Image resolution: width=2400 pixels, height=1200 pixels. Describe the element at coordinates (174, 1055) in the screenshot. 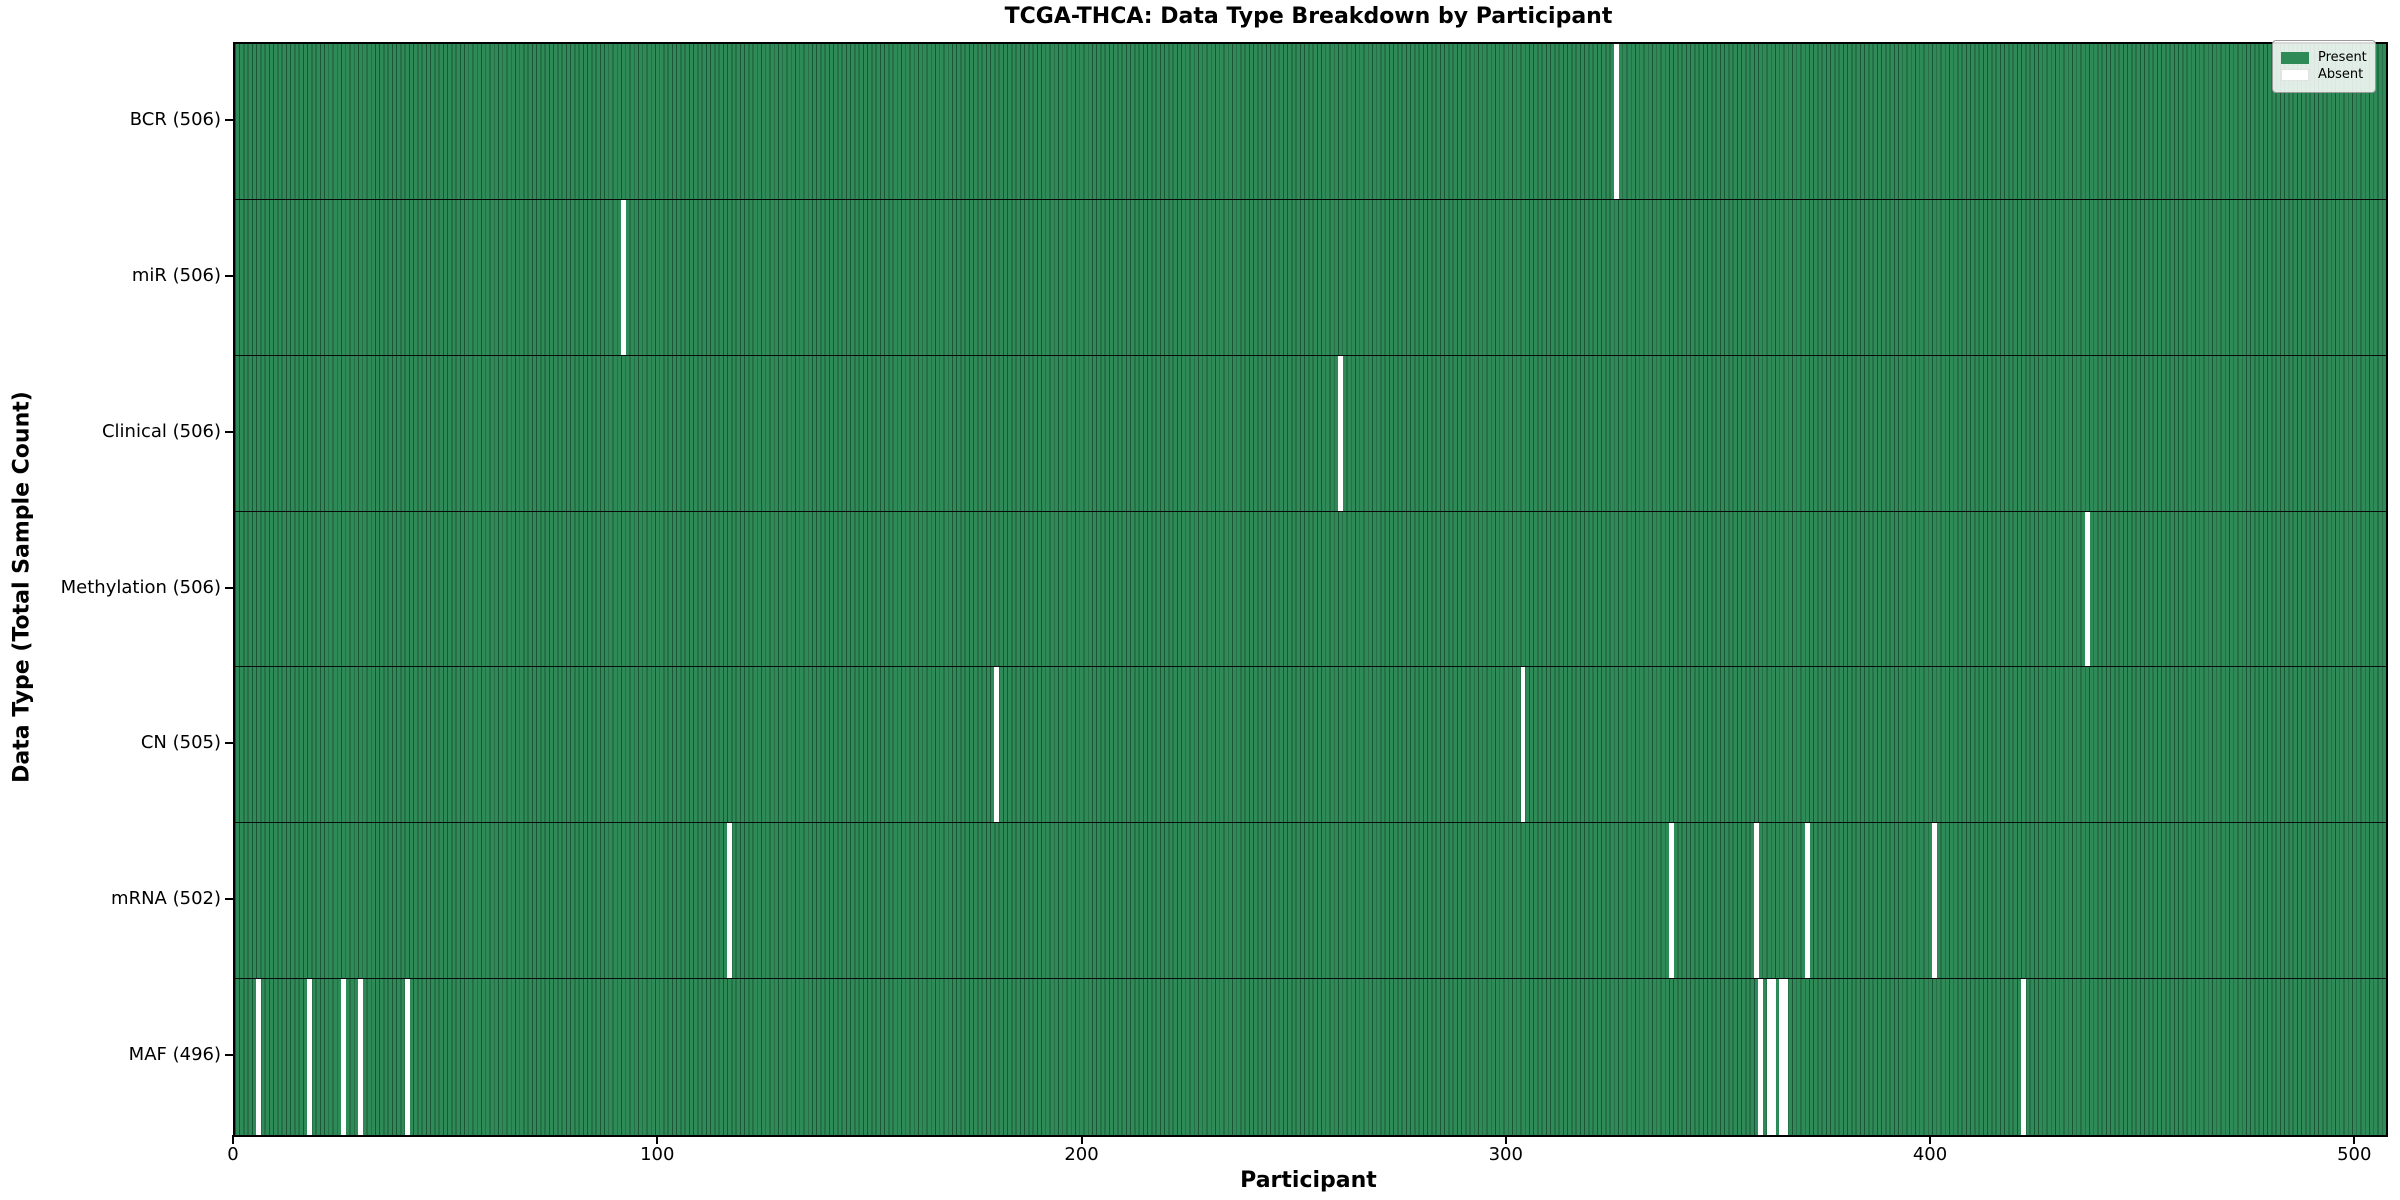

I see `y-tick-label-maf: MAF (496)` at that location.